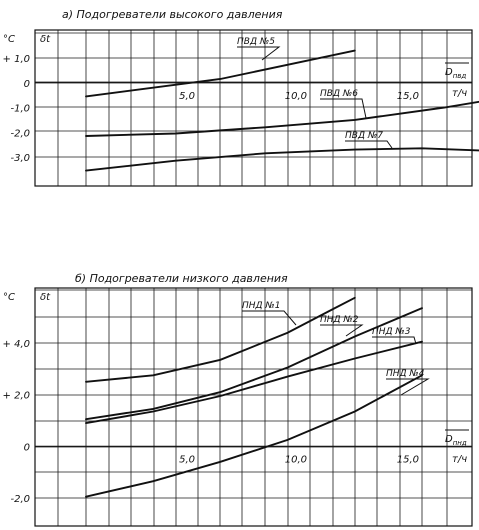  I want to click on chart-title: а) Подогреватели высокого давления, so click(172, 14).